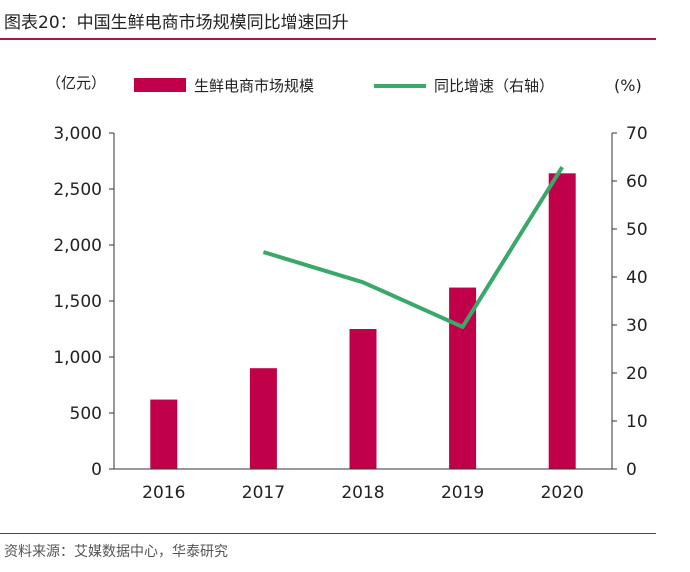 Image resolution: width=690 pixels, height=572 pixels. Describe the element at coordinates (494, 86) in the screenshot. I see `legend-line-label: 同比增速（右轴）` at that location.